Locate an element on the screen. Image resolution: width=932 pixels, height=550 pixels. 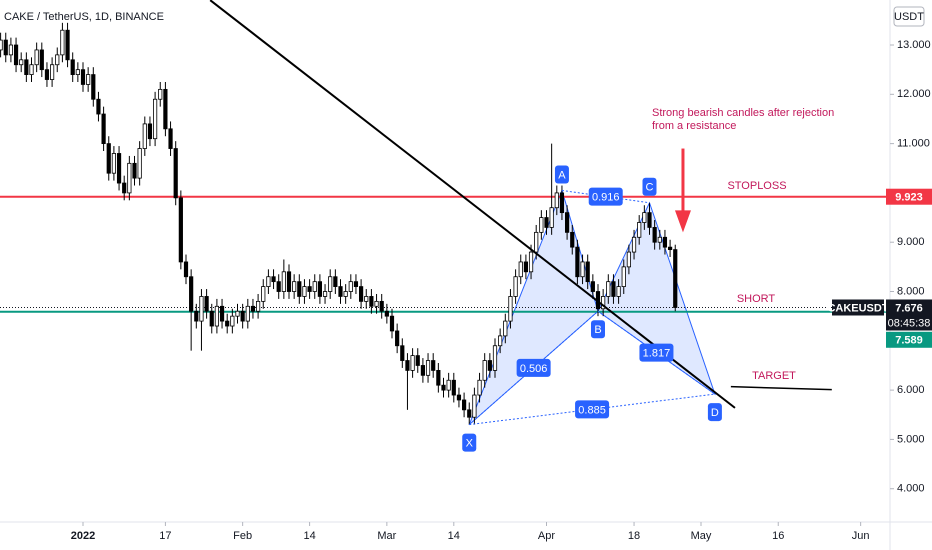
symbol-label: CAKEUSDT is located at coordinates (857, 308).